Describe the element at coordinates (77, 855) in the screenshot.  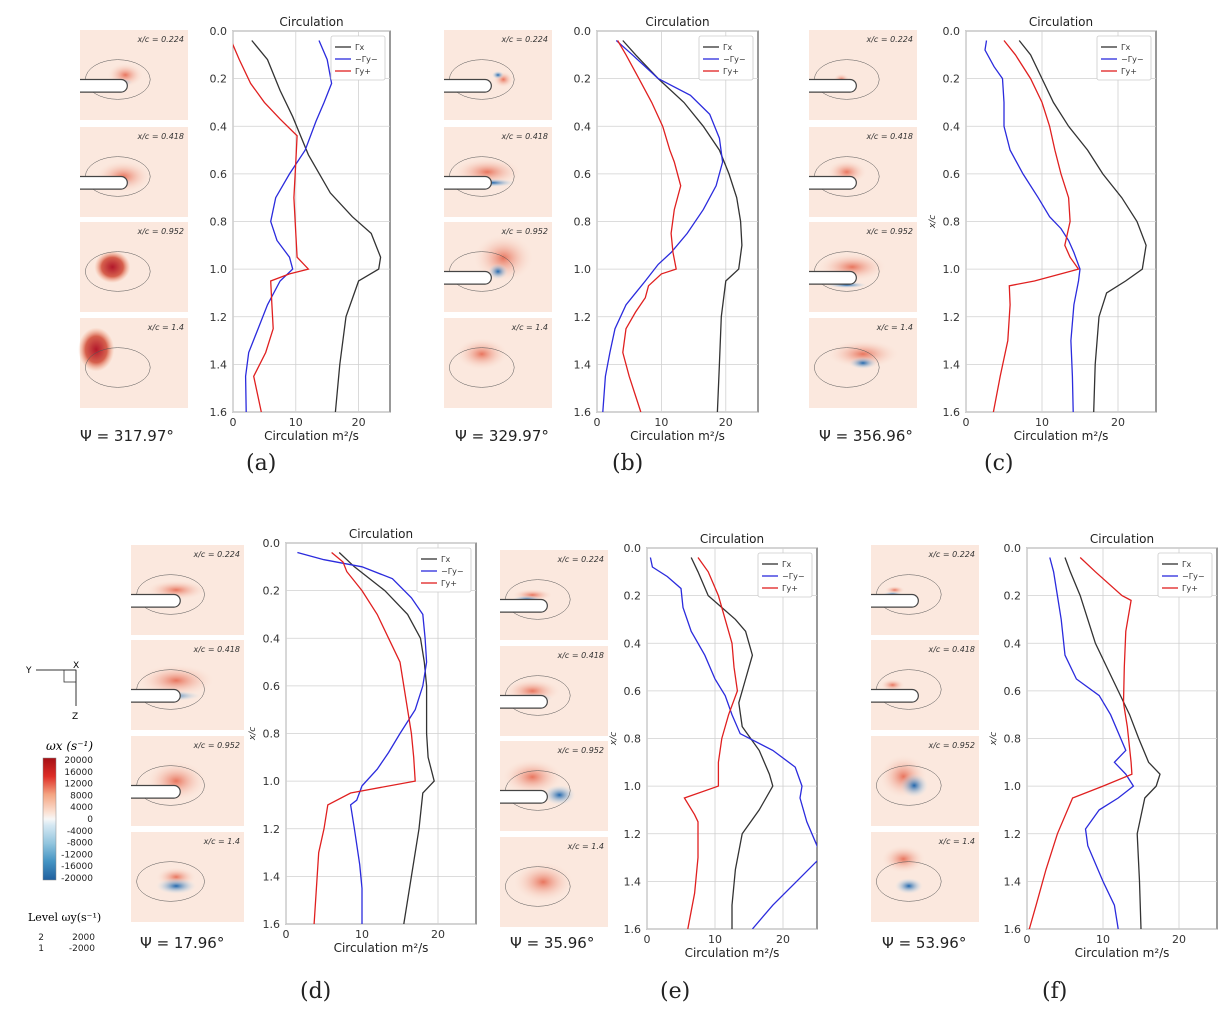
I see `colorbar-tick-label: -12000` at that location.